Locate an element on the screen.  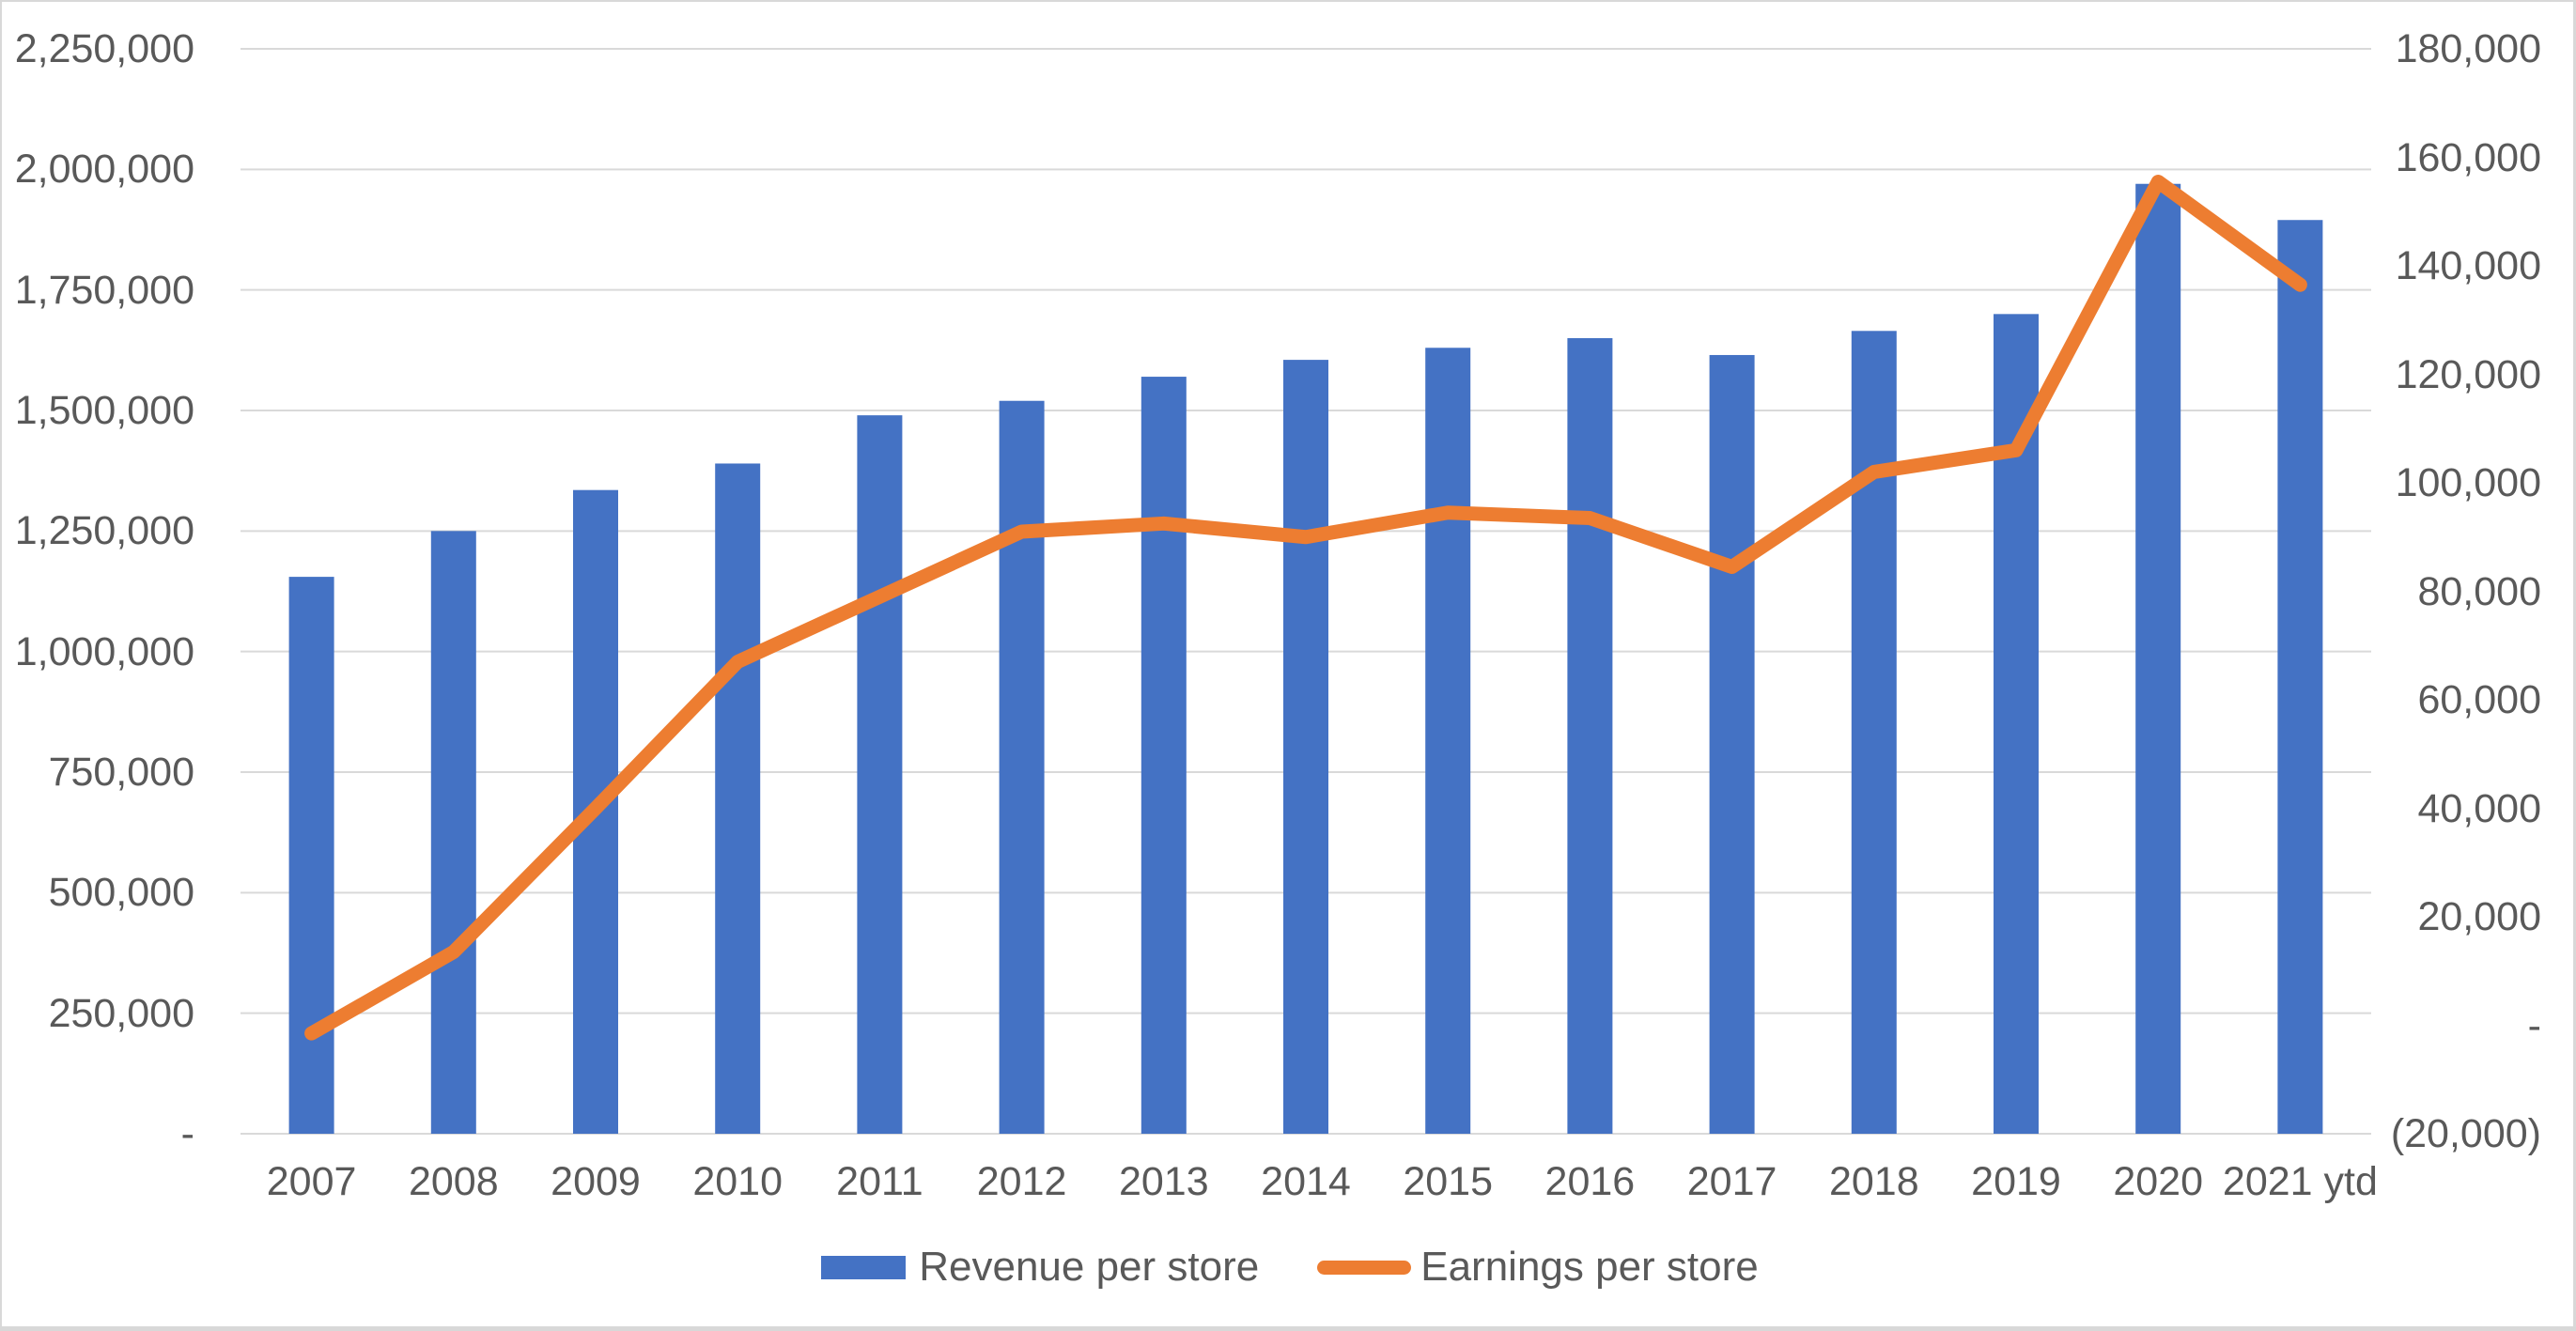
right-axis-tick-label: 120,000 is located at coordinates (2468, 374).